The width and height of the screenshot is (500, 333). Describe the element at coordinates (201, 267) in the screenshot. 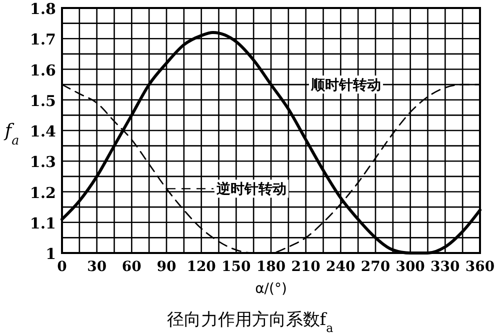

I see `x-tick-label: 120` at that location.